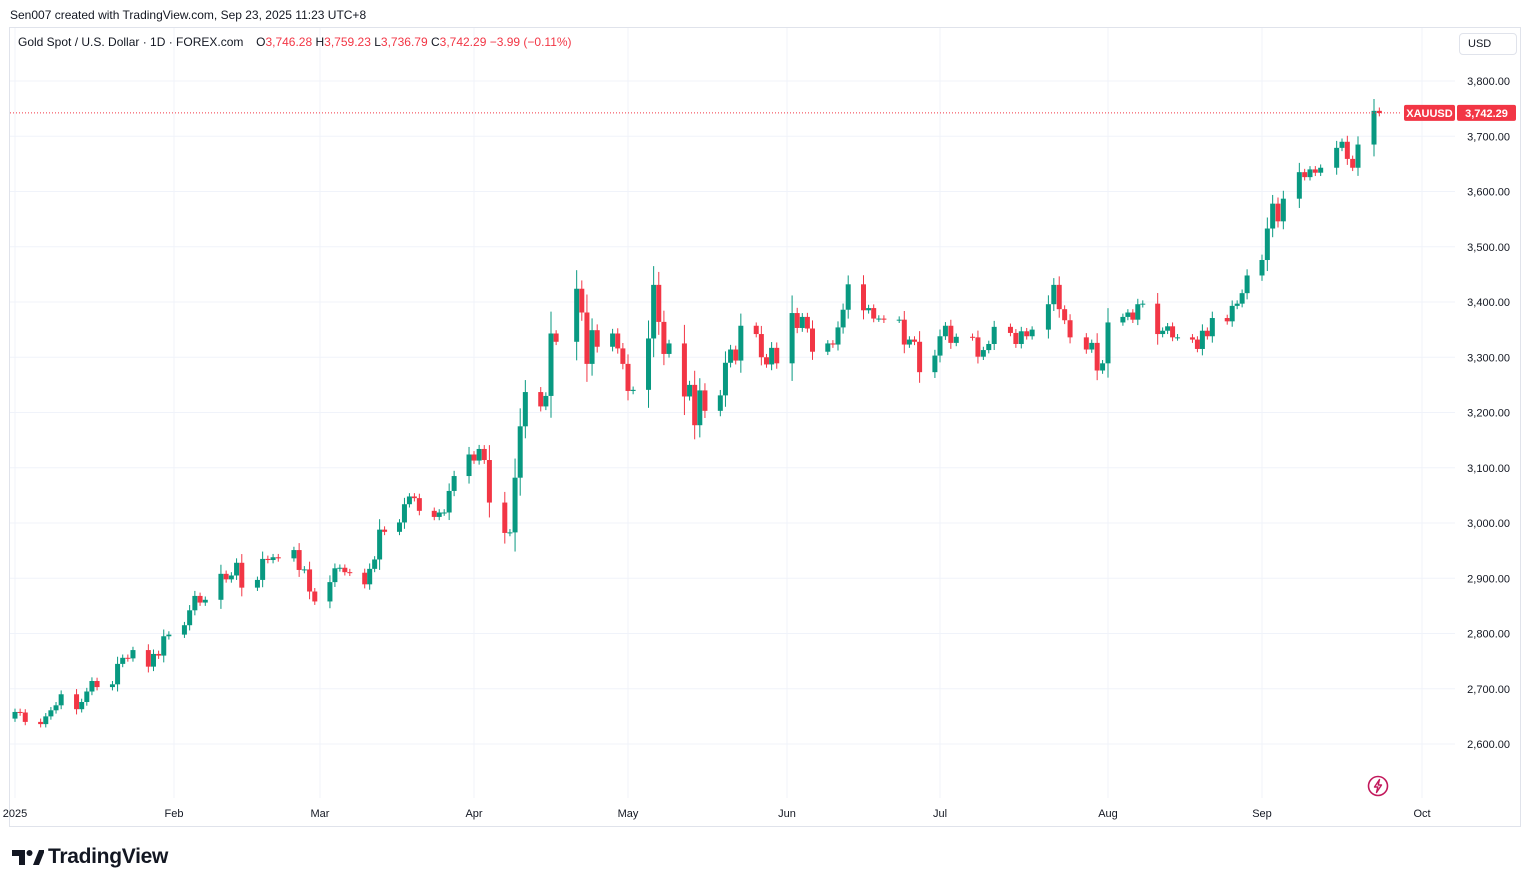  What do you see at coordinates (717, 814) in the screenshot?
I see `time-axis: 2025 Feb Mar Apr May Jun Jul Aug Sep Oct` at bounding box center [717, 814].